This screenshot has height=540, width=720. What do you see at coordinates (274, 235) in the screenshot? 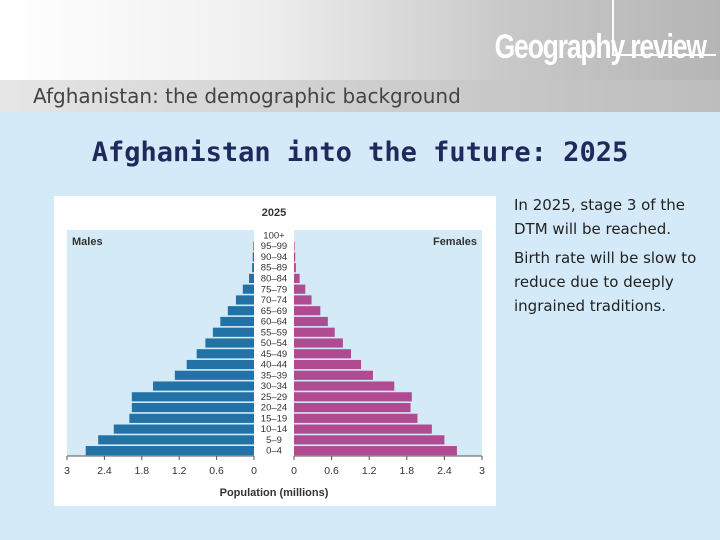
I see `age-label-0: 100+` at bounding box center [274, 235].